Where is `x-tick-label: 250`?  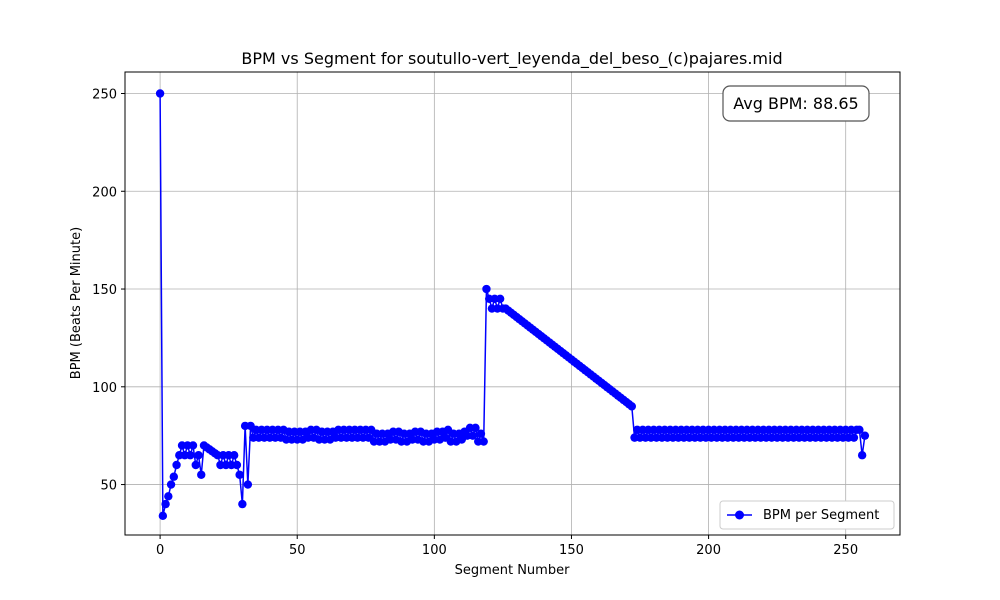 x-tick-label: 250 is located at coordinates (845, 550).